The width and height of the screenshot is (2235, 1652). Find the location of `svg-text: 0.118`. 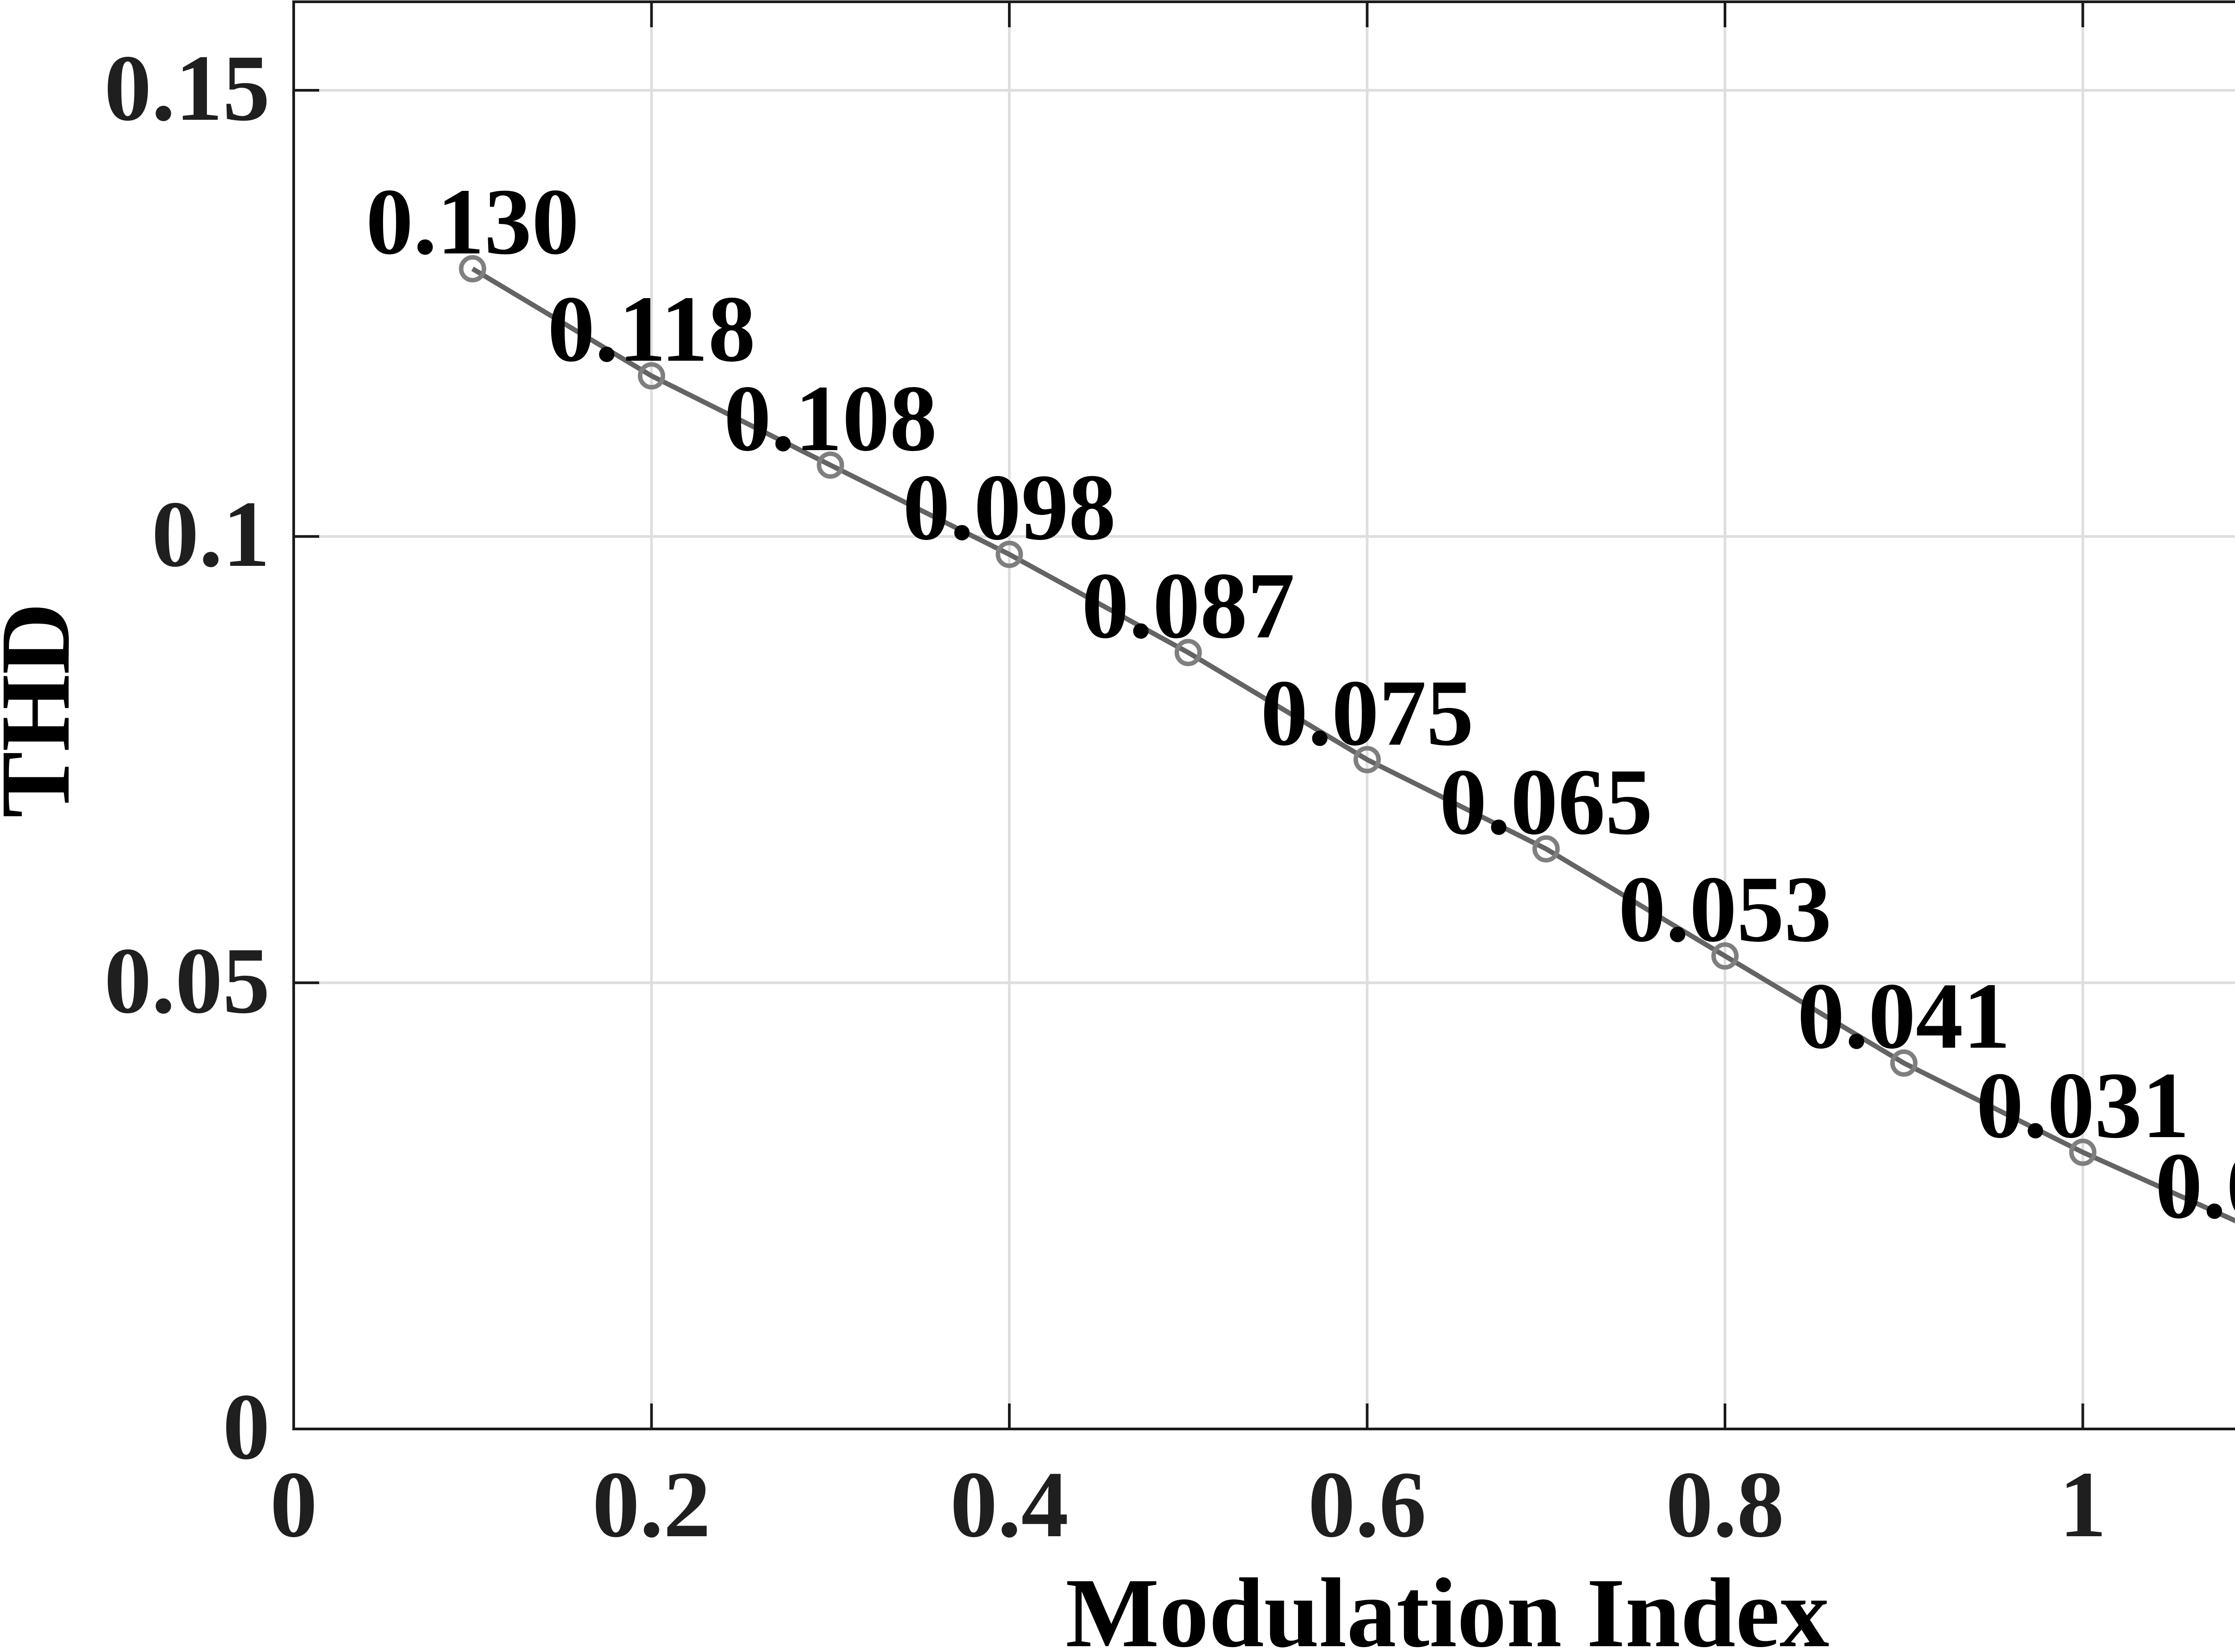

svg-text: 0.118 is located at coordinates (652, 328).